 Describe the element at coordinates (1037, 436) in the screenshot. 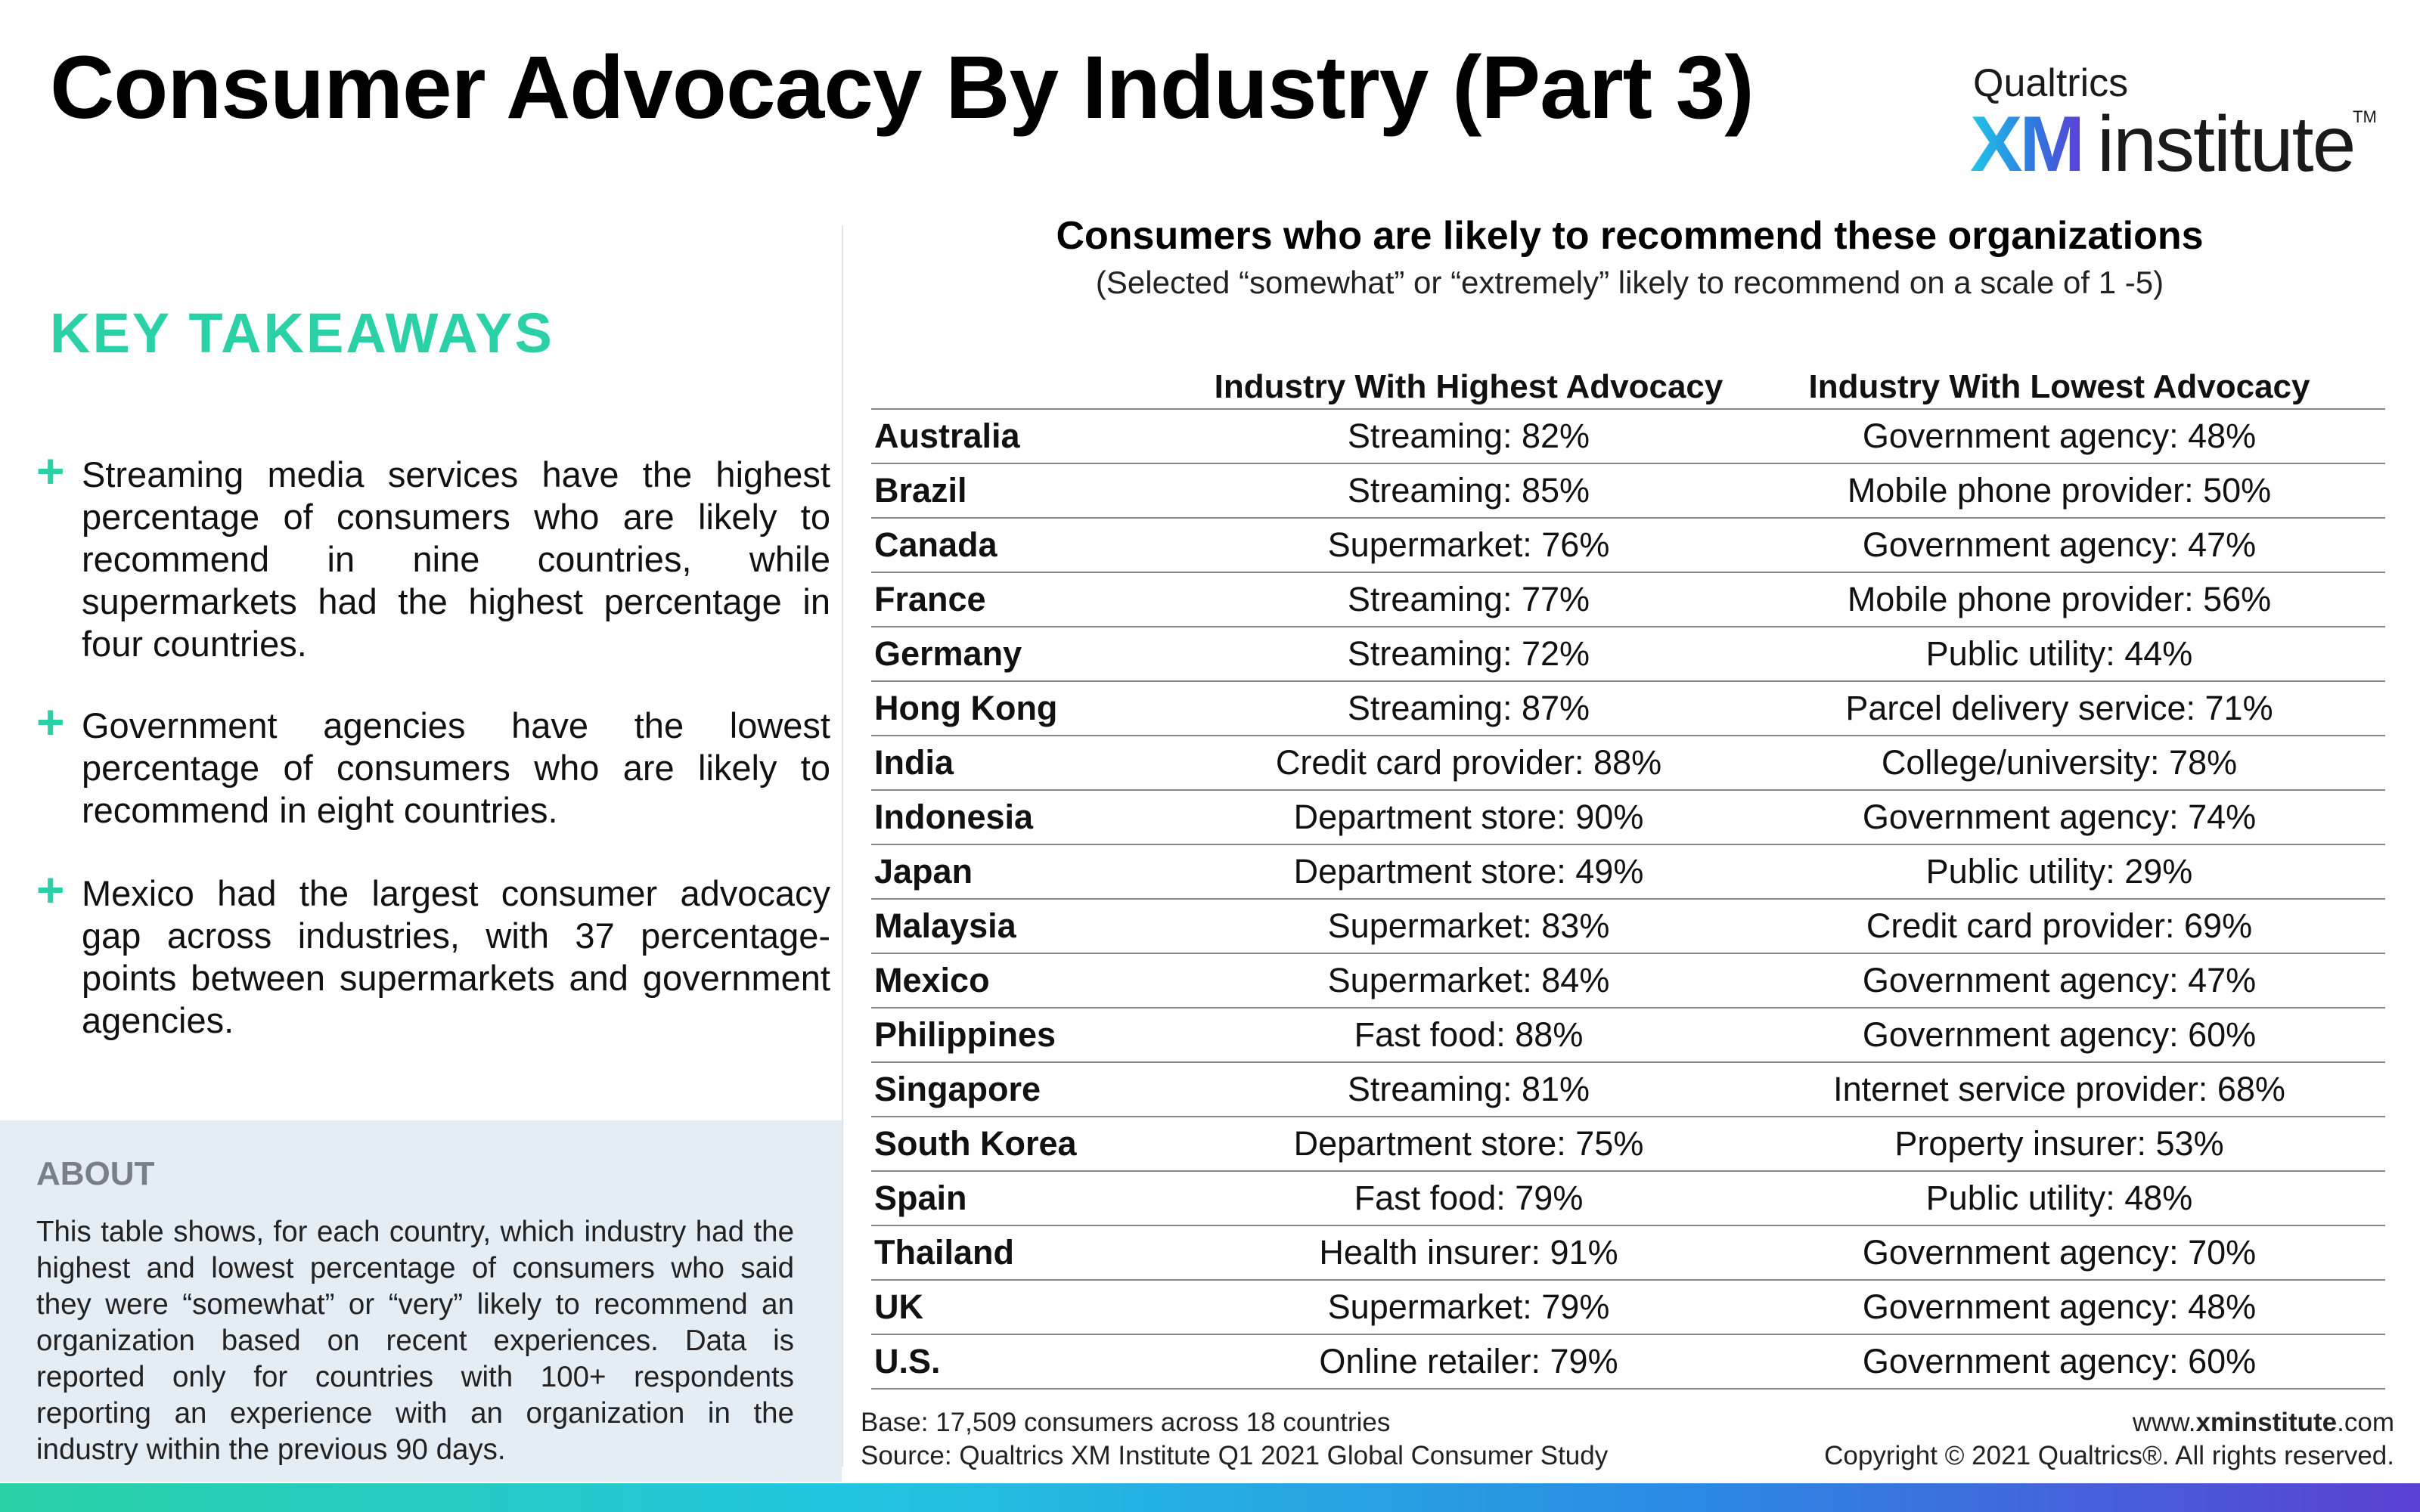

I see `row-country-cell: Australia` at that location.